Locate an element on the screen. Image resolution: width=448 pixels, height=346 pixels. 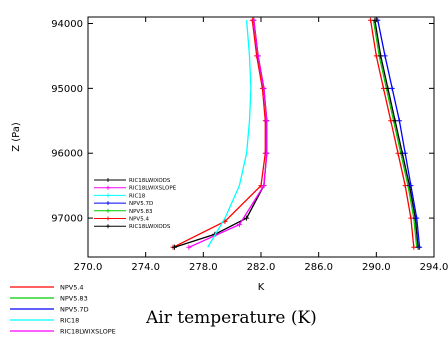
inset-legend-label-0: RIC18LWIXODS is located at coordinates (150, 181).